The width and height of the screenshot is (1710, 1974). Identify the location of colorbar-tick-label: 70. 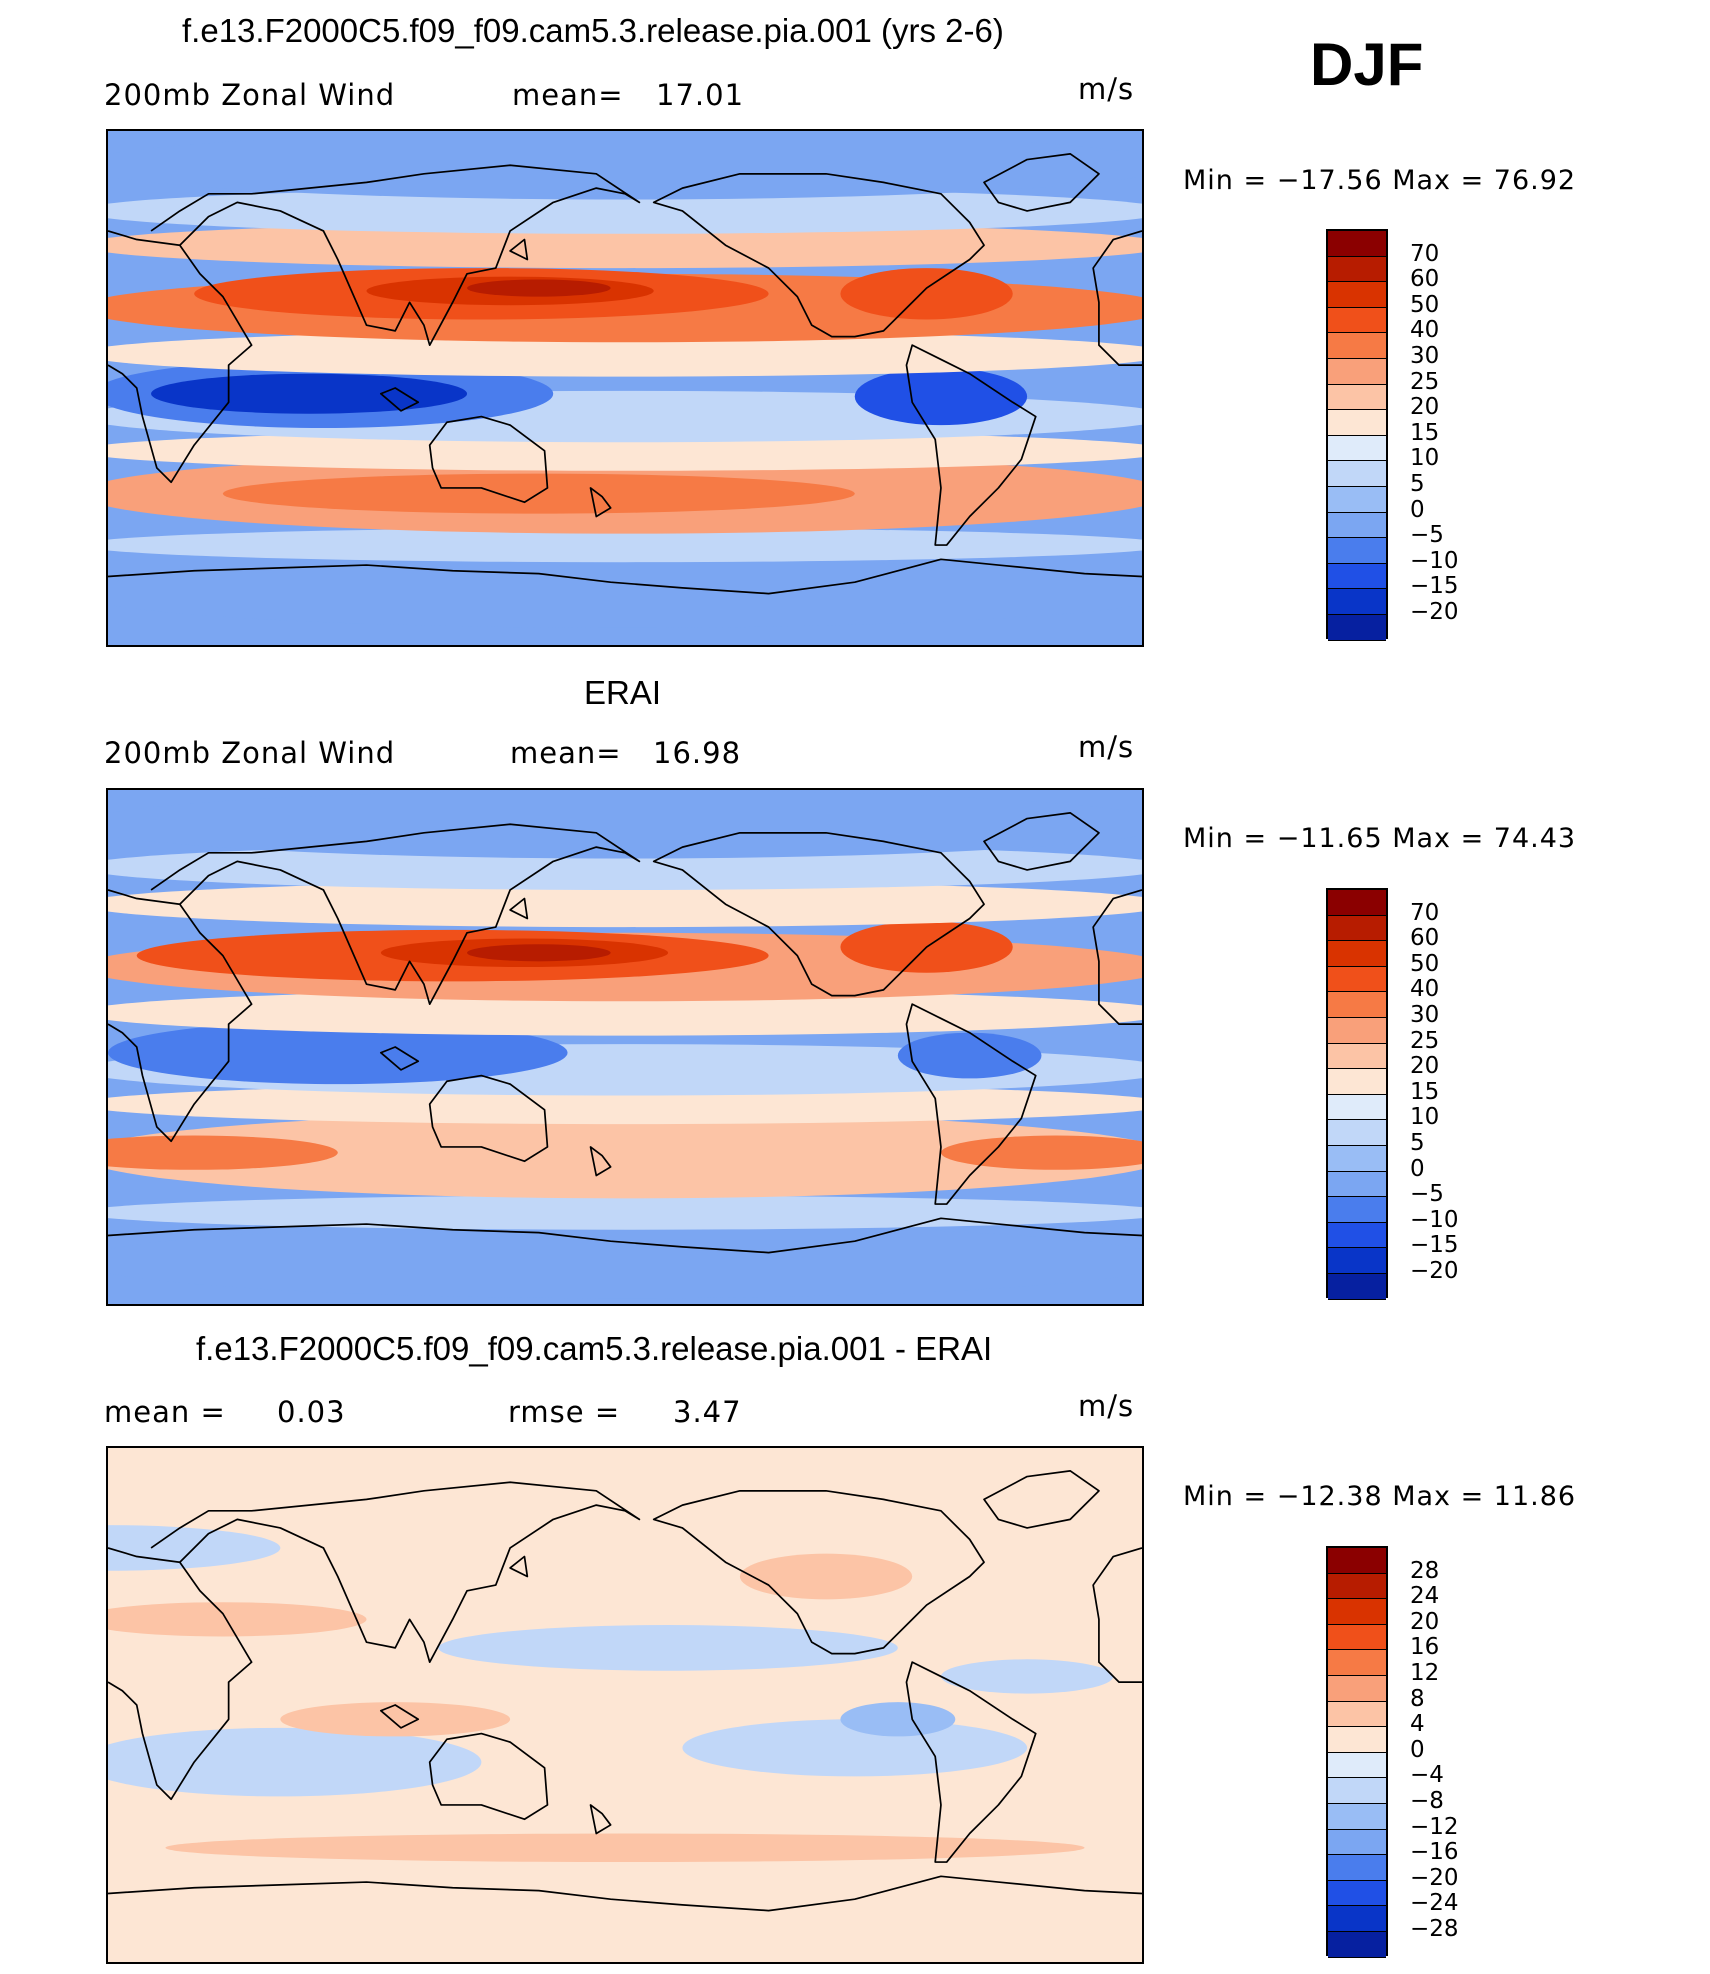
(1425, 912).